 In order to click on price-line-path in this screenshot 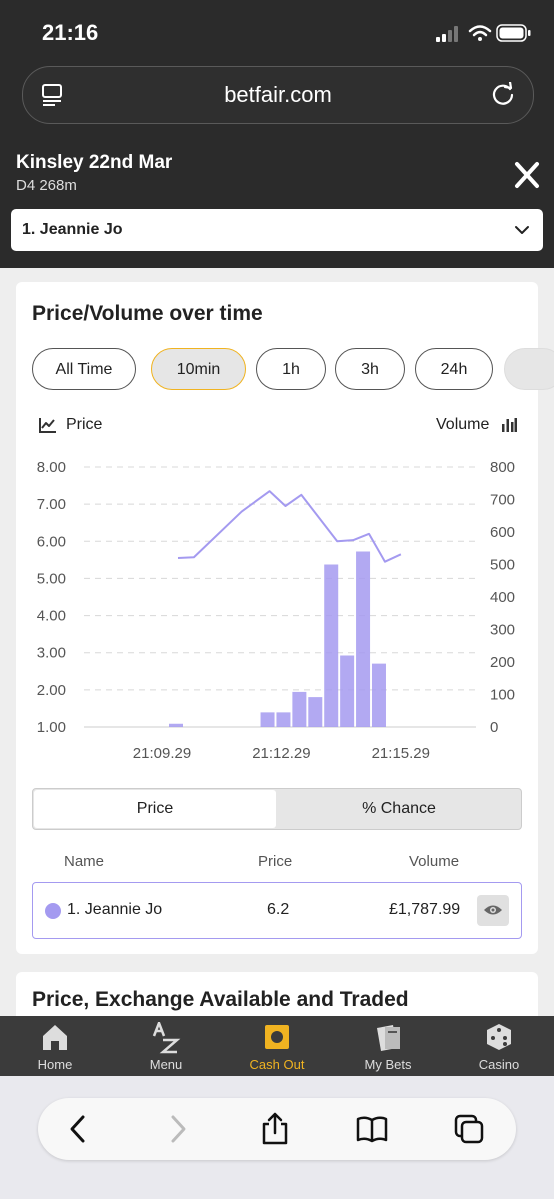, I will do `click(289, 526)`.